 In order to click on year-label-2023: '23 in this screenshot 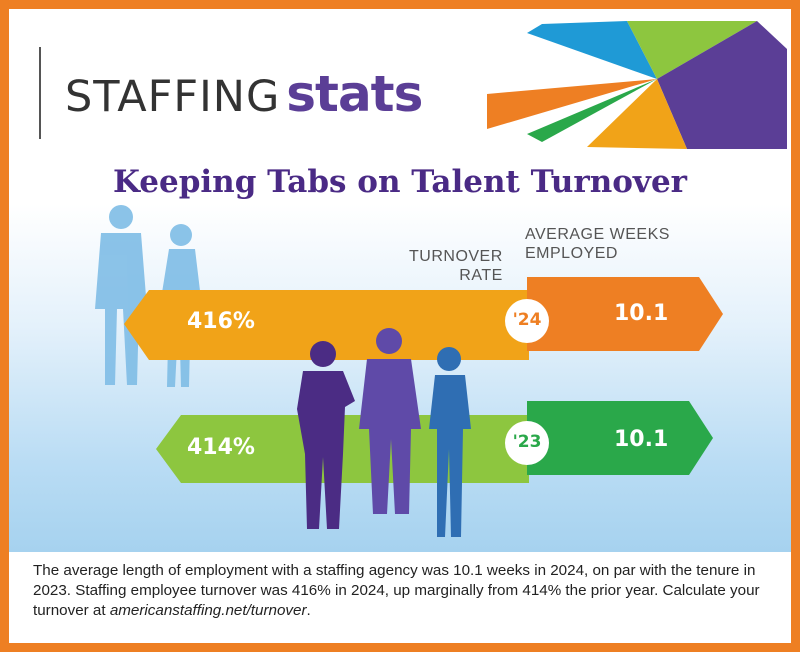, I will do `click(527, 442)`.